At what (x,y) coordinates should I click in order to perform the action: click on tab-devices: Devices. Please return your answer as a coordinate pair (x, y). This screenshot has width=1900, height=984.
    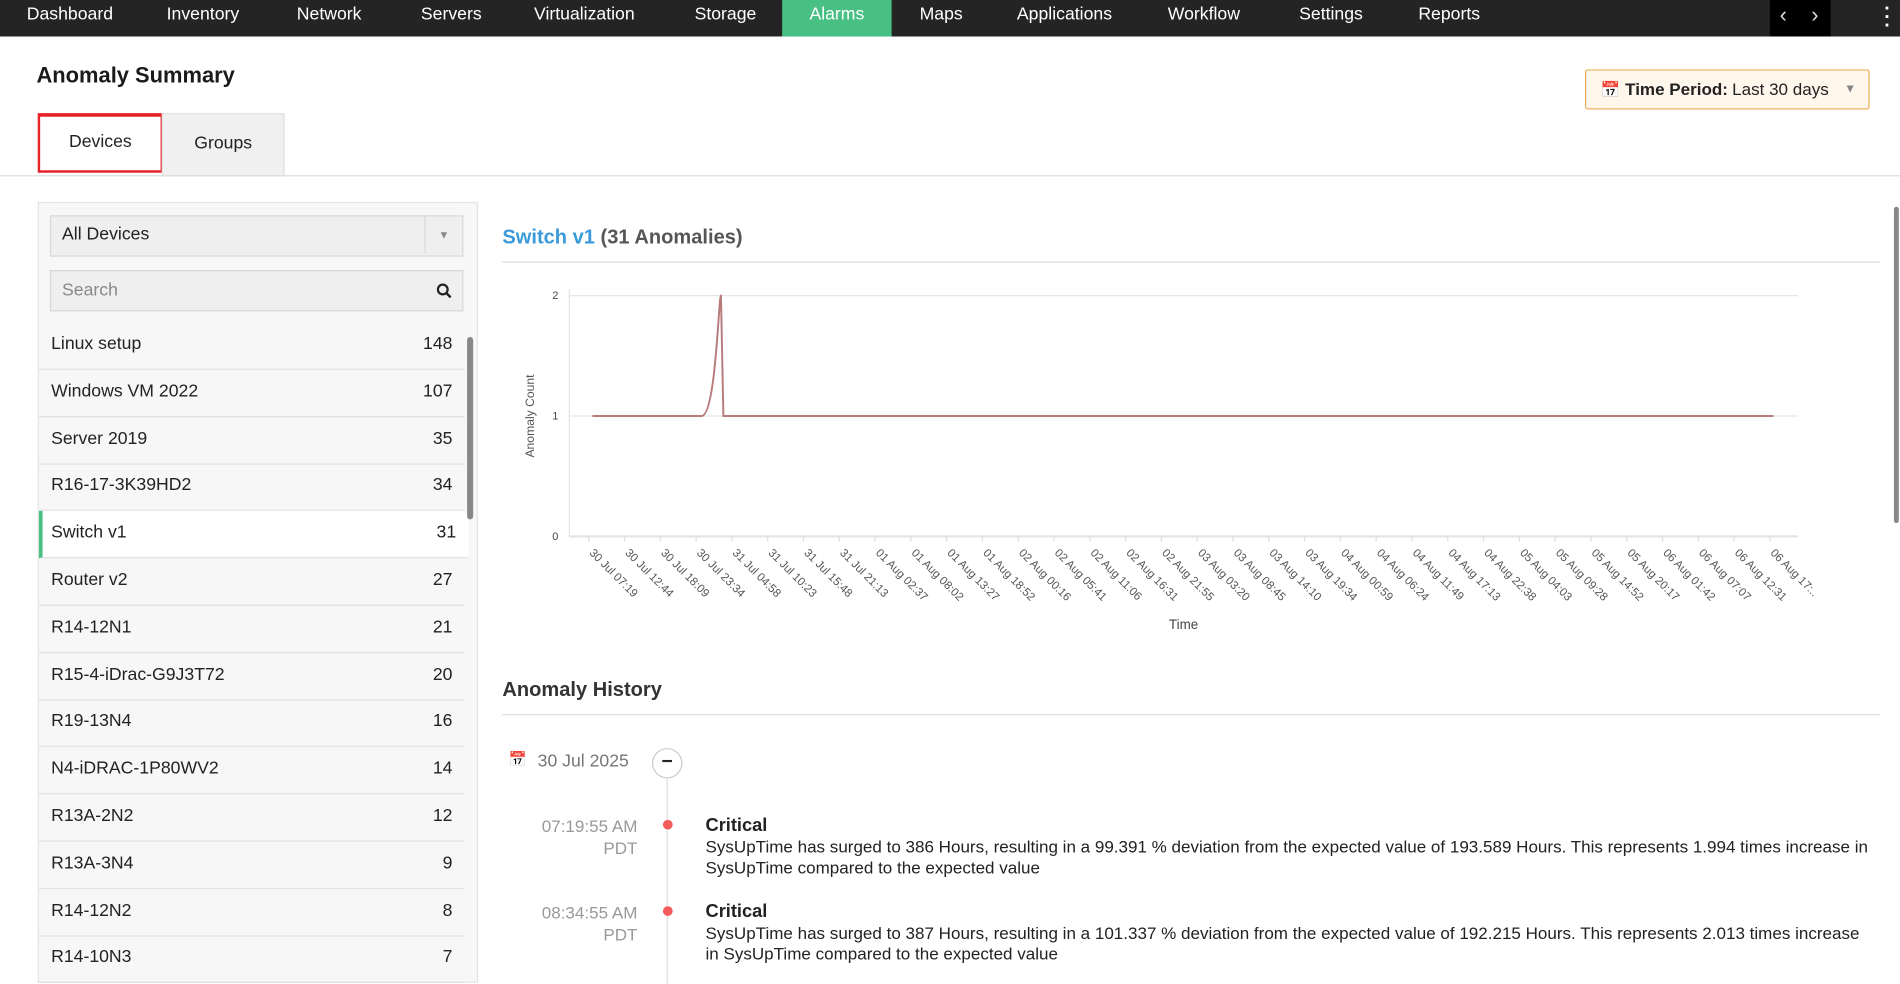
    Looking at the image, I should click on (100, 143).